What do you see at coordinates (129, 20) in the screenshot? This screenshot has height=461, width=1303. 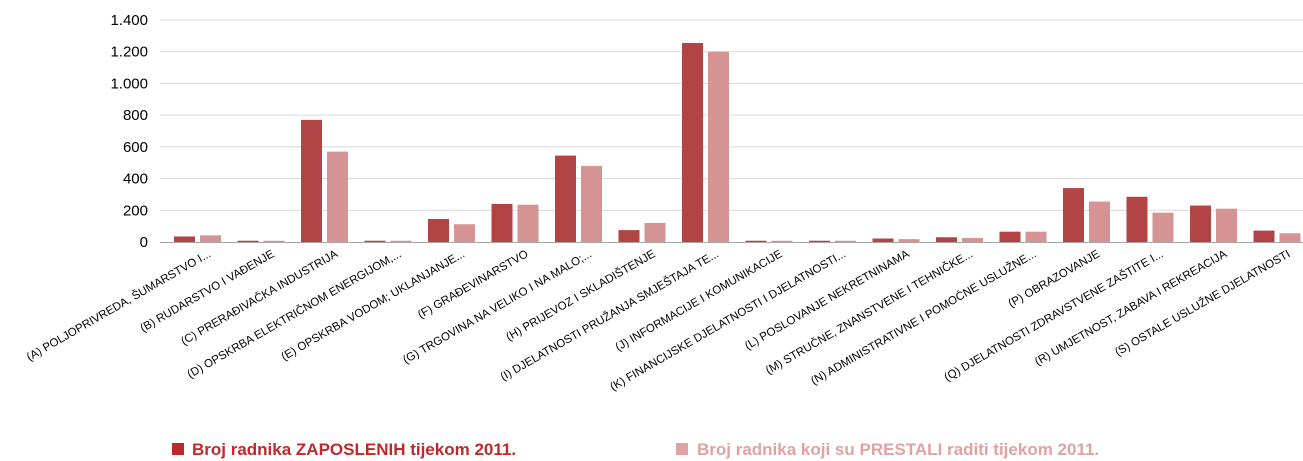 I see `y-tick-label: 1.400` at bounding box center [129, 20].